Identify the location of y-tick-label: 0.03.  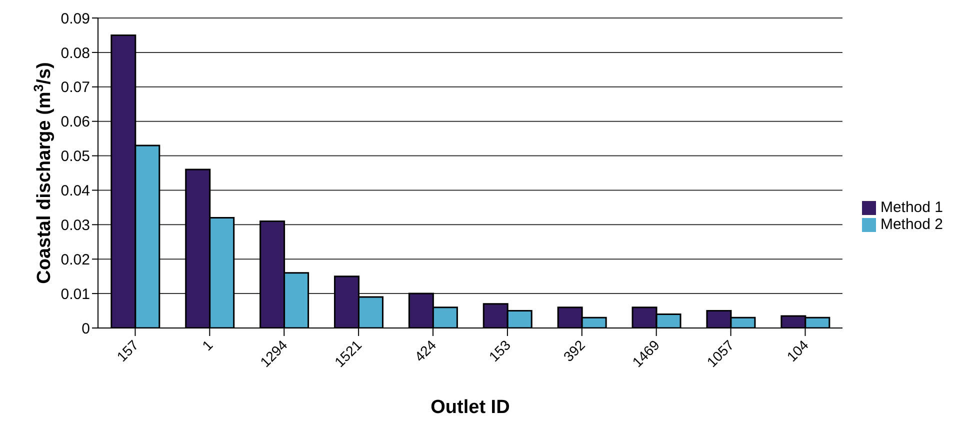
(75, 225).